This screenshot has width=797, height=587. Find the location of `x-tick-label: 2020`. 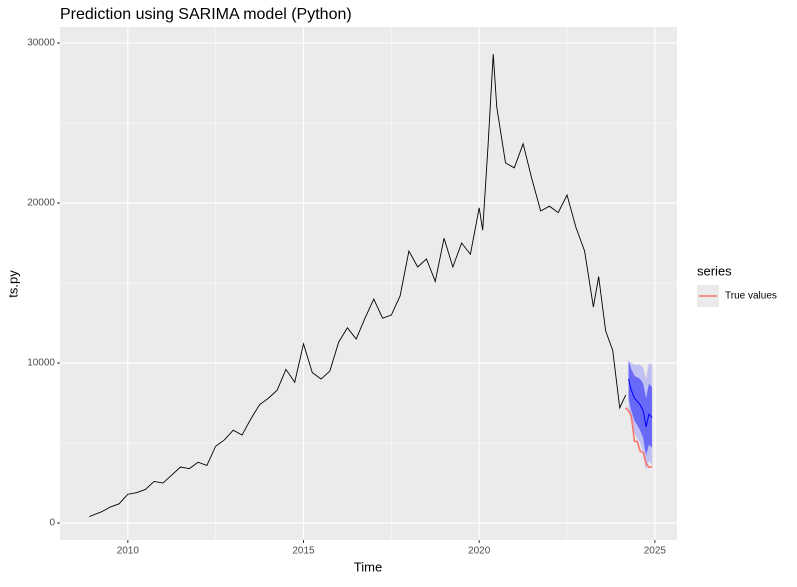

x-tick-label: 2020 is located at coordinates (479, 551).